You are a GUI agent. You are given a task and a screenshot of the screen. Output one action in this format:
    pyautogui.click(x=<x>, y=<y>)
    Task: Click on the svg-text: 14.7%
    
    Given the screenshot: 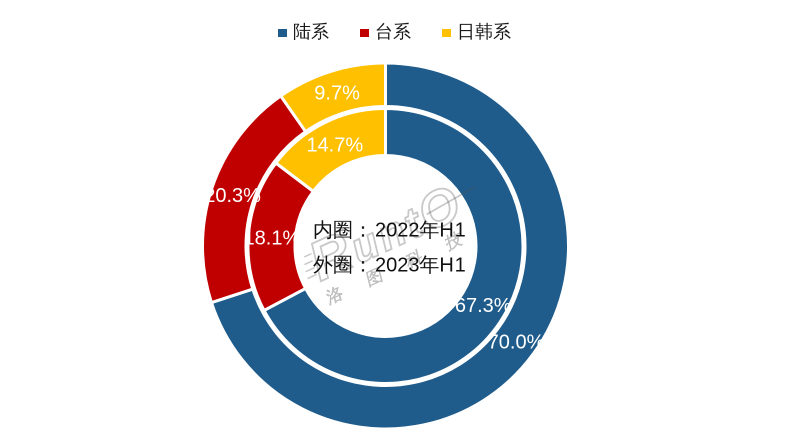 What is the action you would take?
    pyautogui.click(x=334, y=145)
    